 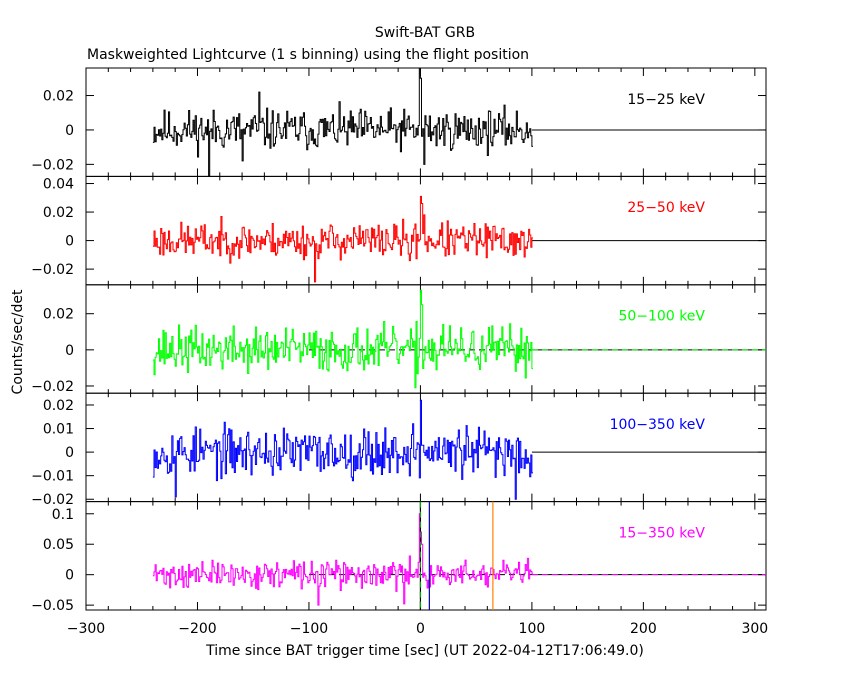 I want to click on x-tick-label: 300, so click(x=754, y=629).